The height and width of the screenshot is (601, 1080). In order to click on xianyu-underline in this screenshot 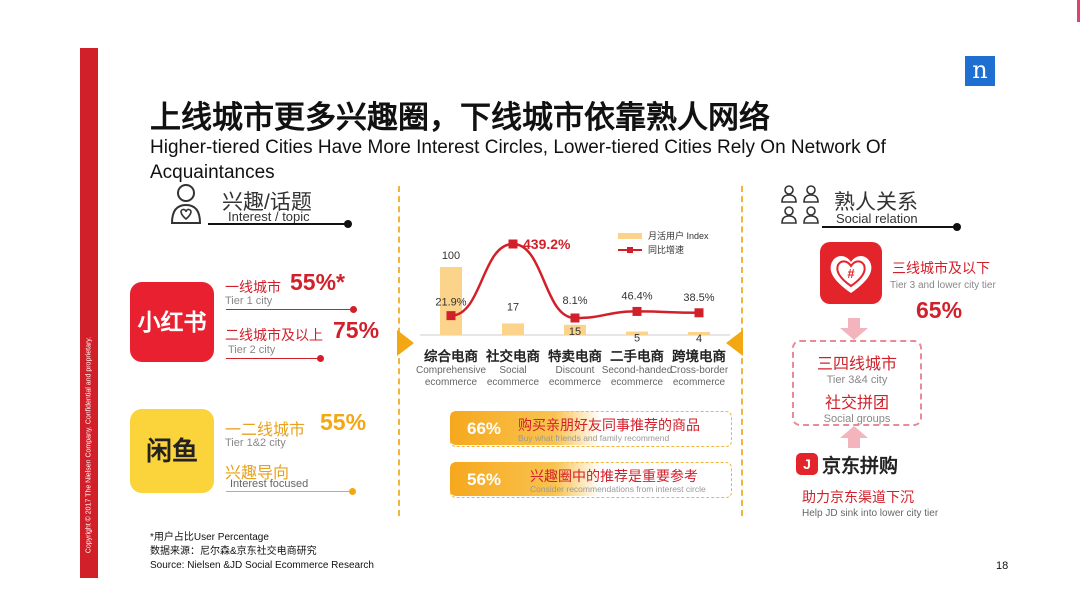, I will do `click(288, 491)`.